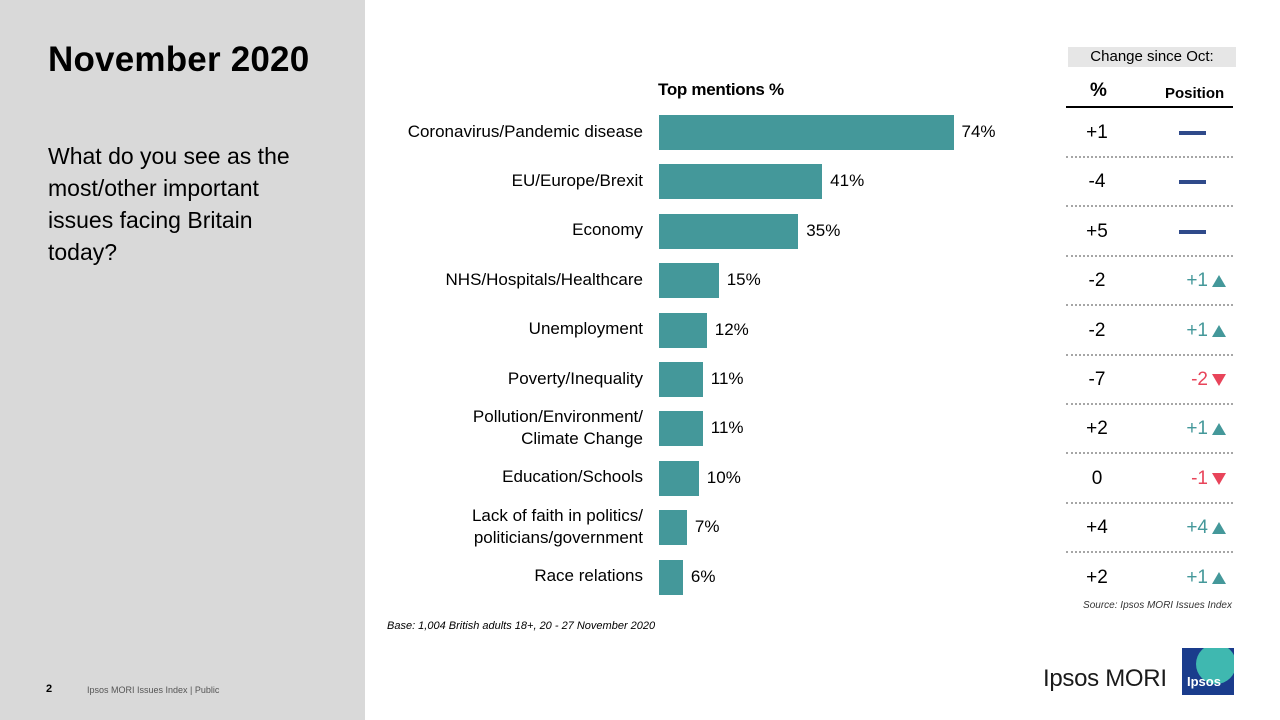 This screenshot has width=1280, height=720. Describe the element at coordinates (1152, 57) in the screenshot. I see `change-header: Change since Oct:` at that location.